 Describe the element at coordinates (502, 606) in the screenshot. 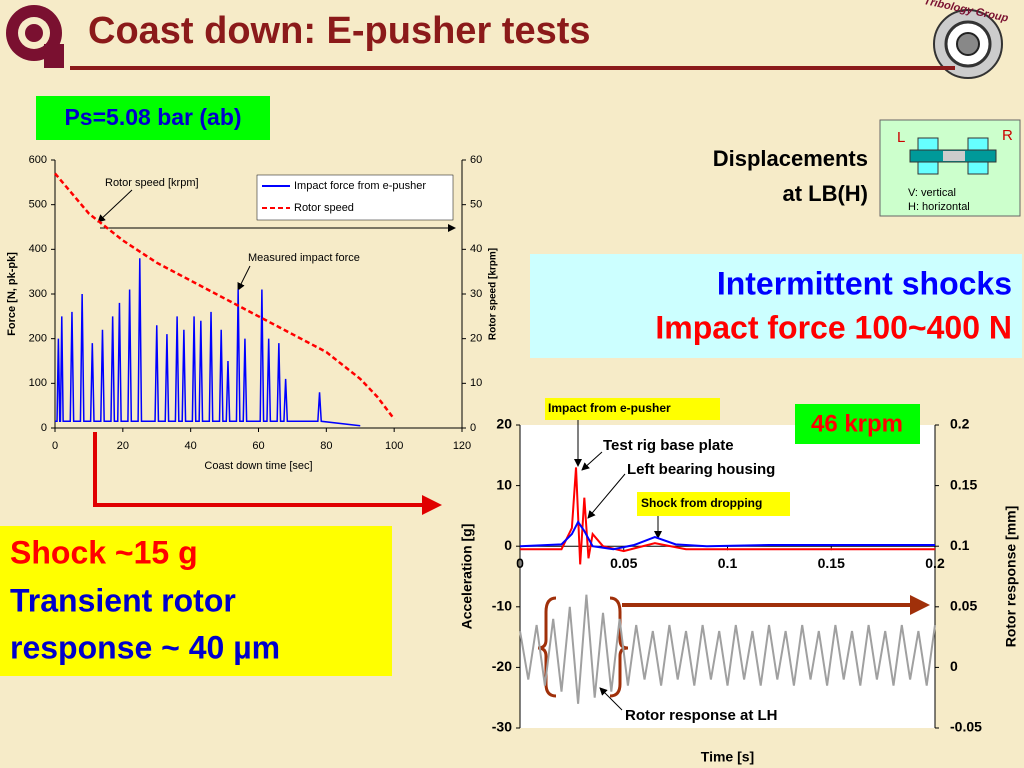

I see `y-tick-label: -10` at that location.